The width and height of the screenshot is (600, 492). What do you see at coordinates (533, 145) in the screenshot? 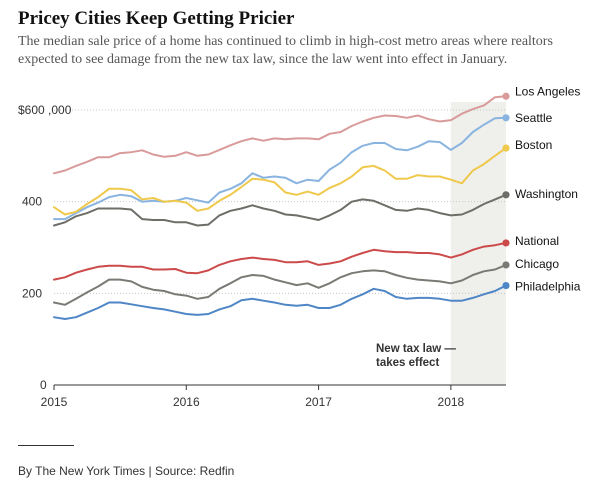
I see `series-label: Boston` at bounding box center [533, 145].